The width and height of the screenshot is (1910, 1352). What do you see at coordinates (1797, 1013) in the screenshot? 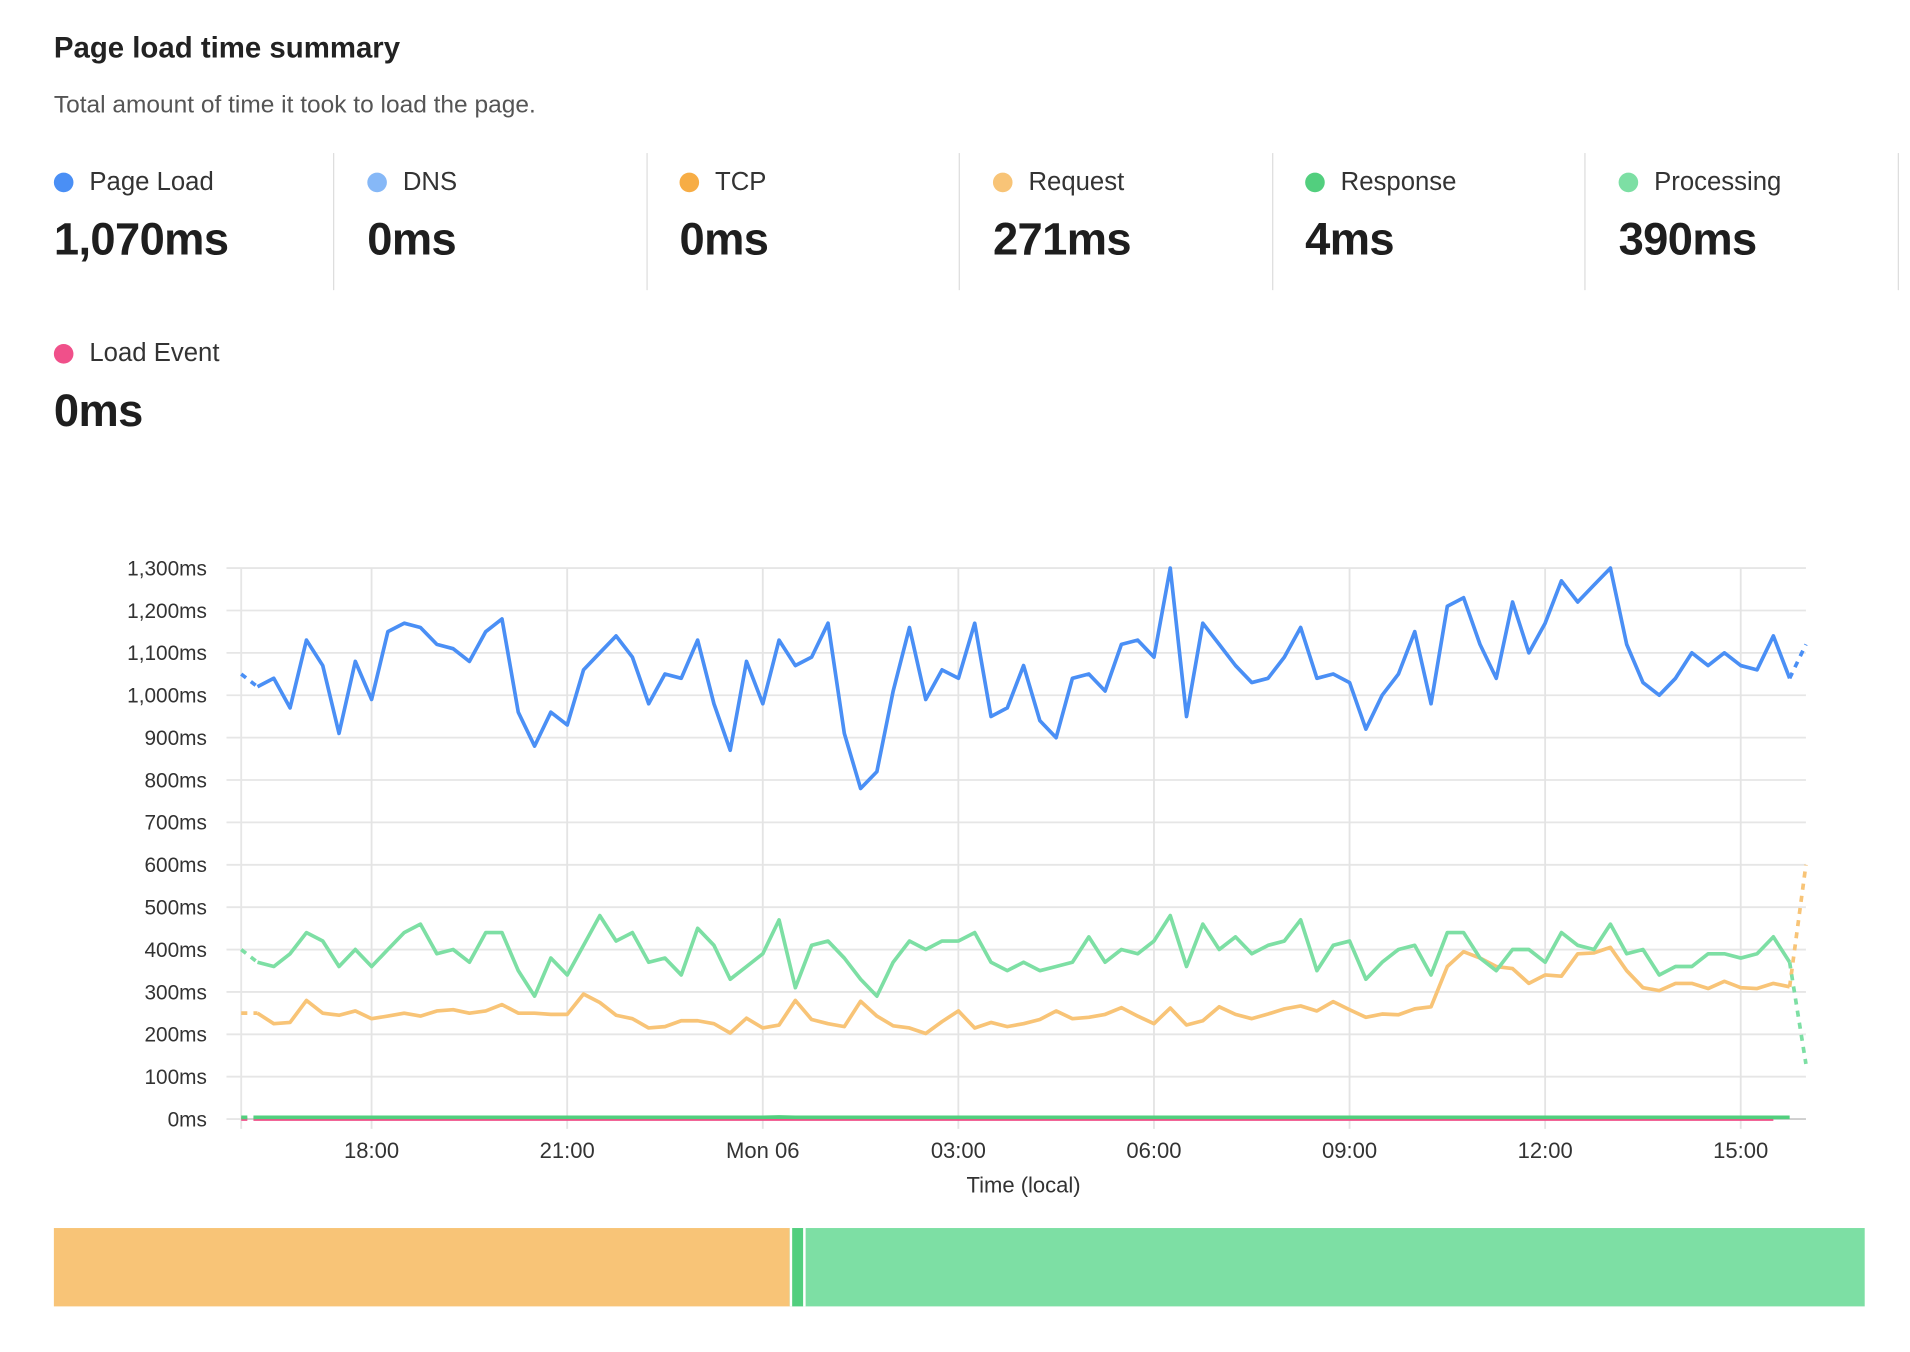
I see `series-partial-end-processing` at bounding box center [1797, 1013].